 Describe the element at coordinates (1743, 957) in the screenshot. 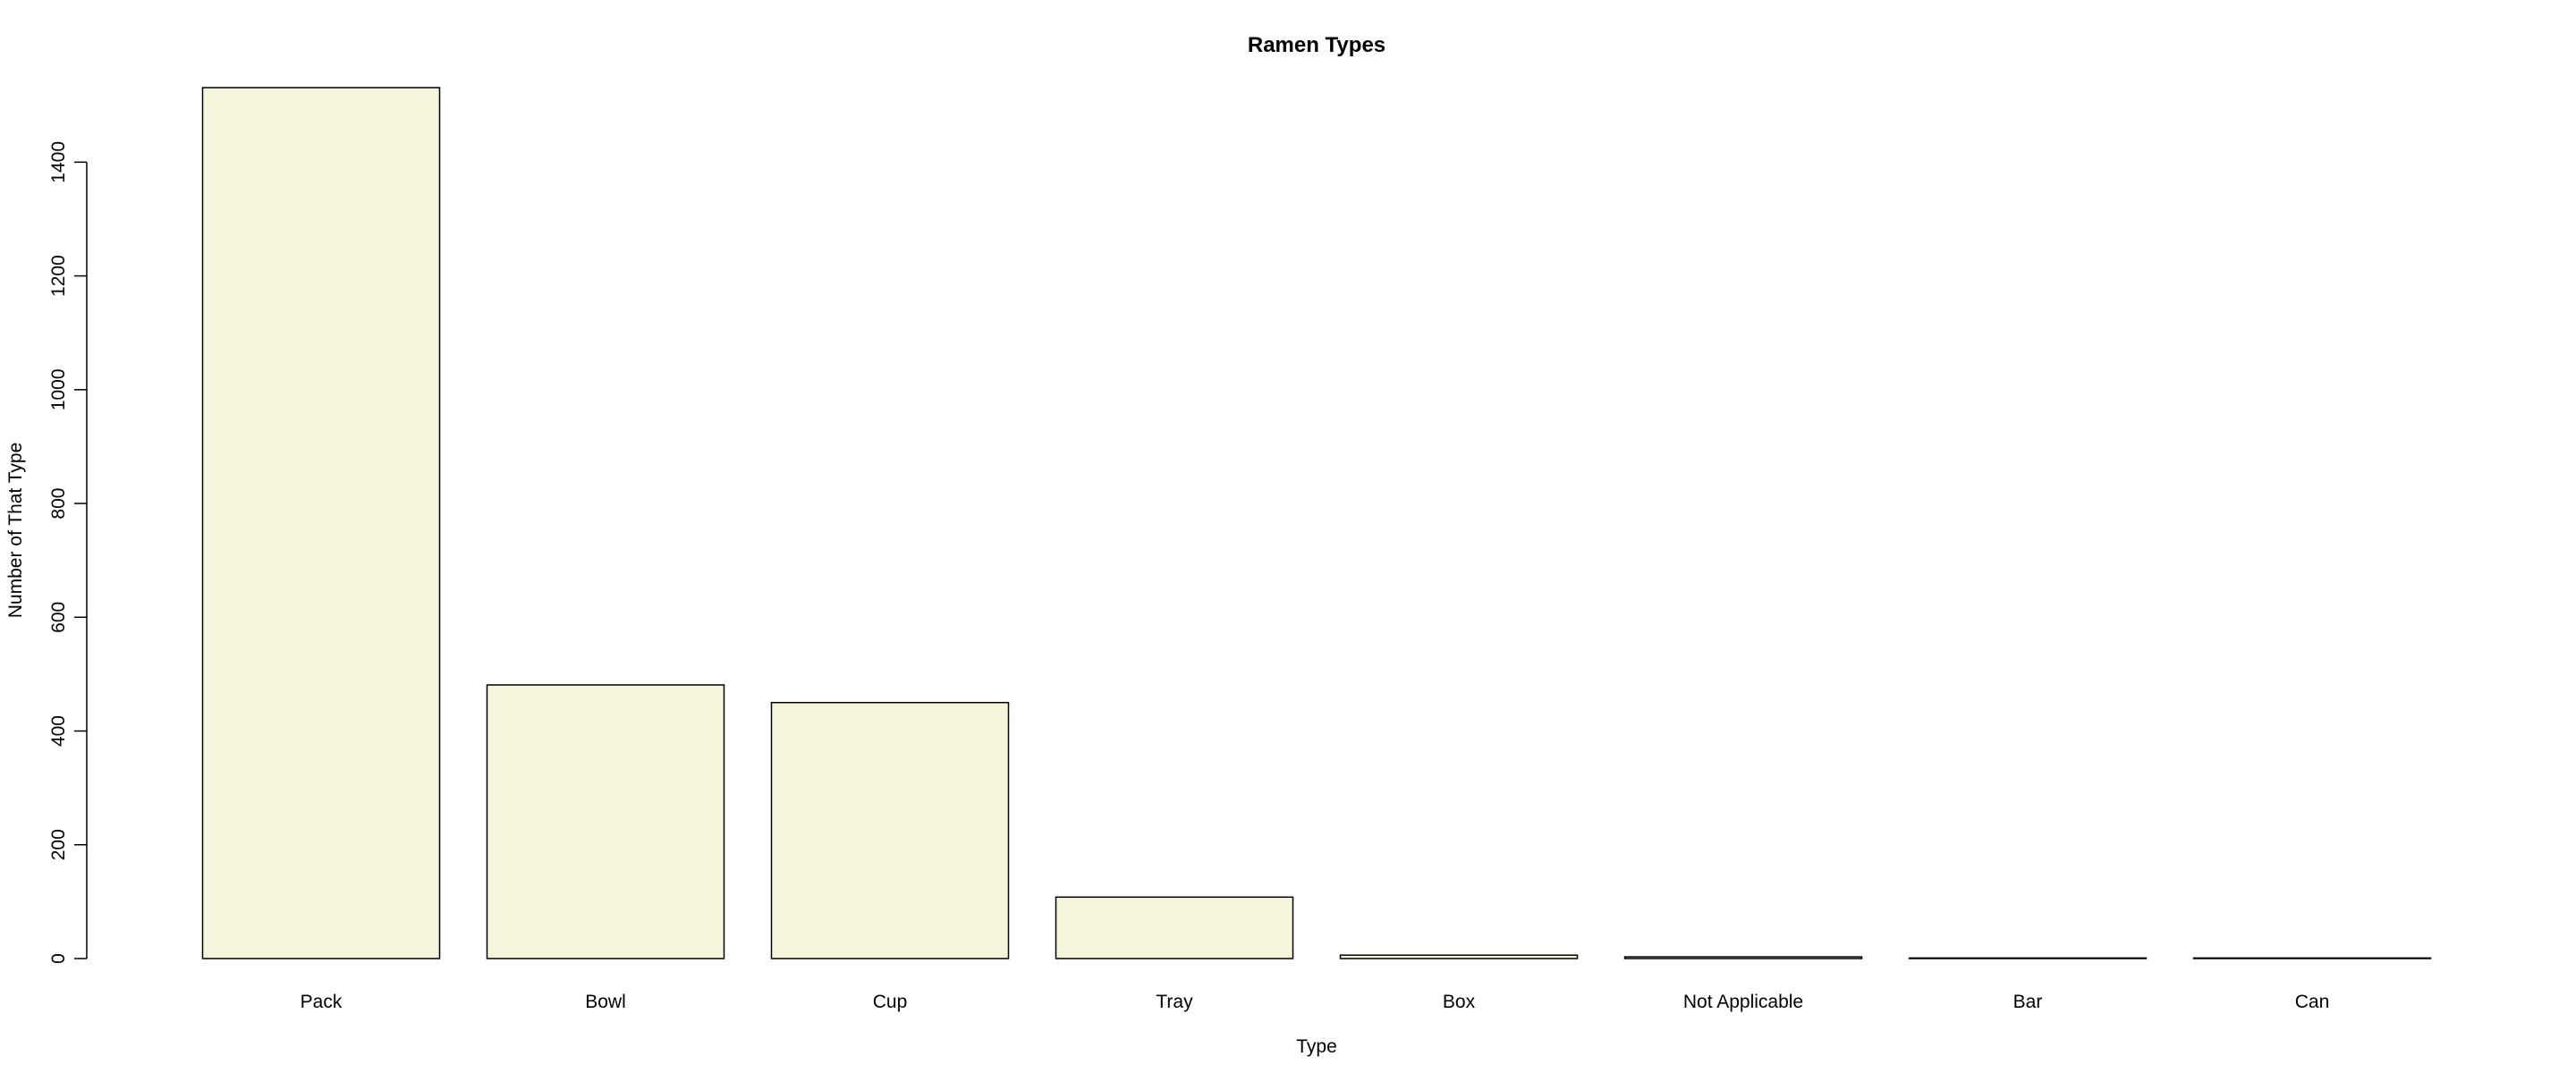

I see `bar-not-applicable` at that location.